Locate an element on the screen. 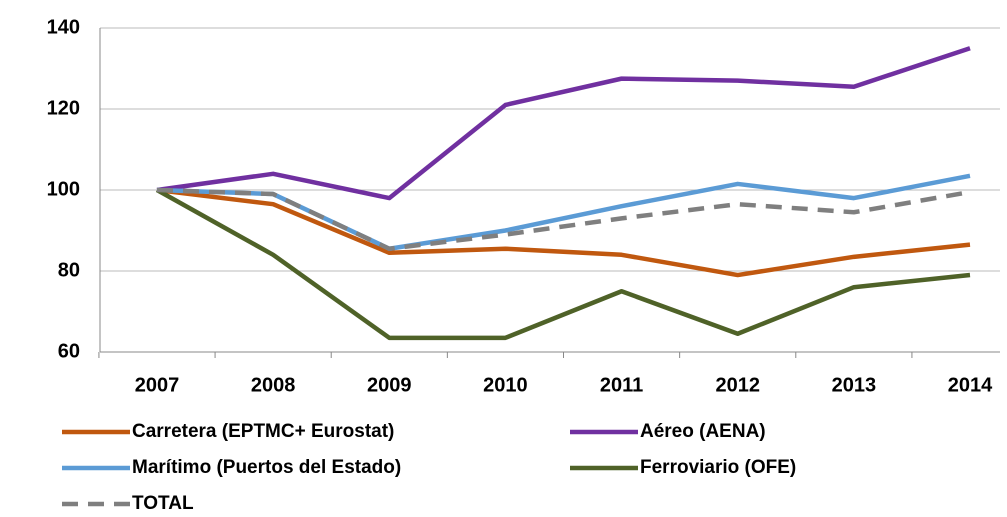  y-tick-label: 100 is located at coordinates (63, 189).